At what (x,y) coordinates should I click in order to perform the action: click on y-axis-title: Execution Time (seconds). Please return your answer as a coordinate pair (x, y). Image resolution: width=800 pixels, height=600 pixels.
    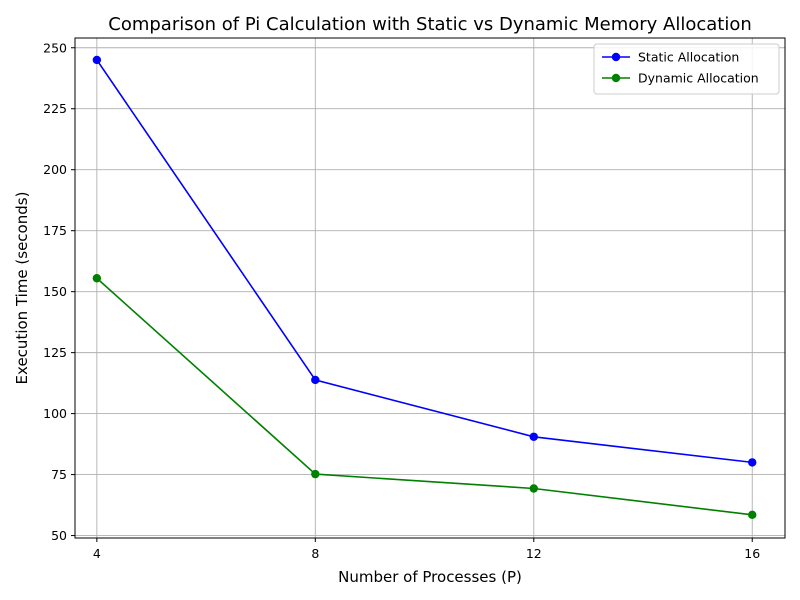
    Looking at the image, I should click on (22, 288).